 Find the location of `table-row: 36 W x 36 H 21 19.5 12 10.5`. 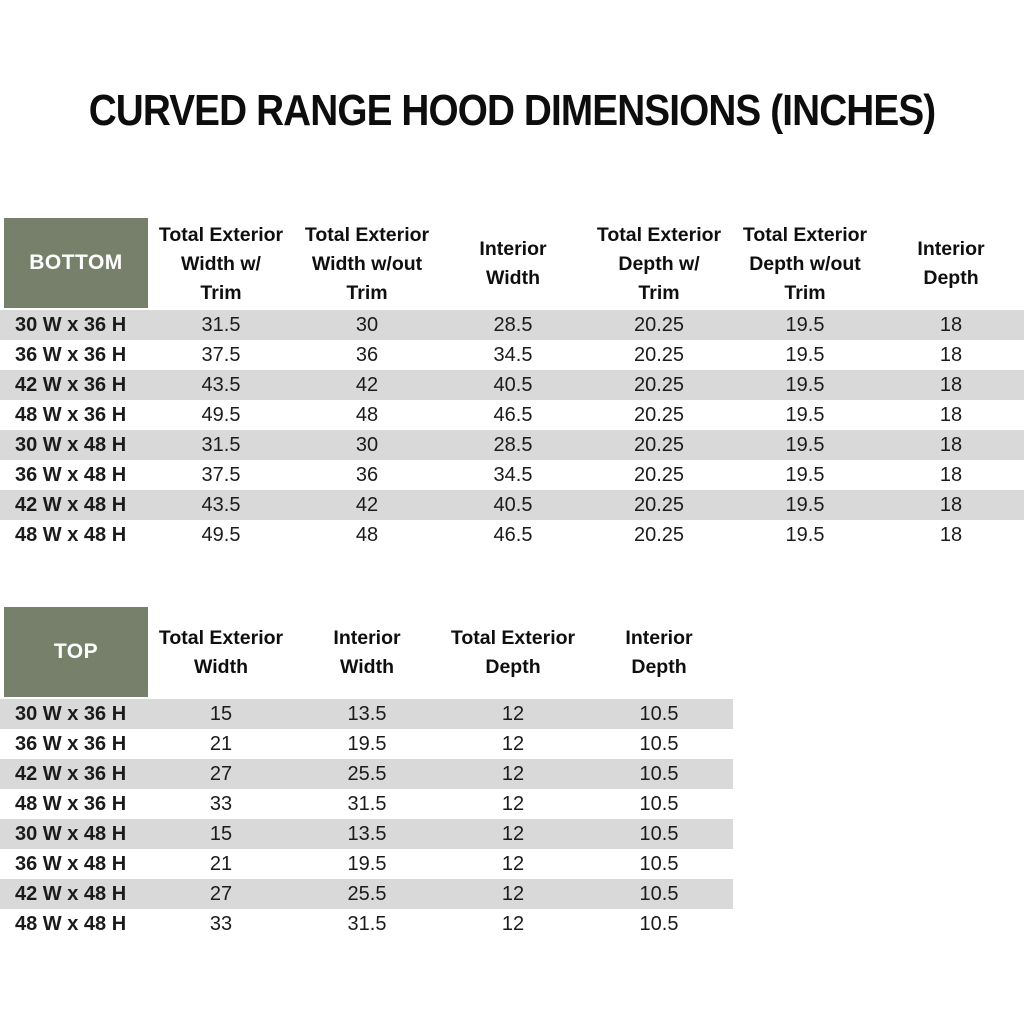

table-row: 36 W x 36 H 21 19.5 12 10.5 is located at coordinates (366, 744).